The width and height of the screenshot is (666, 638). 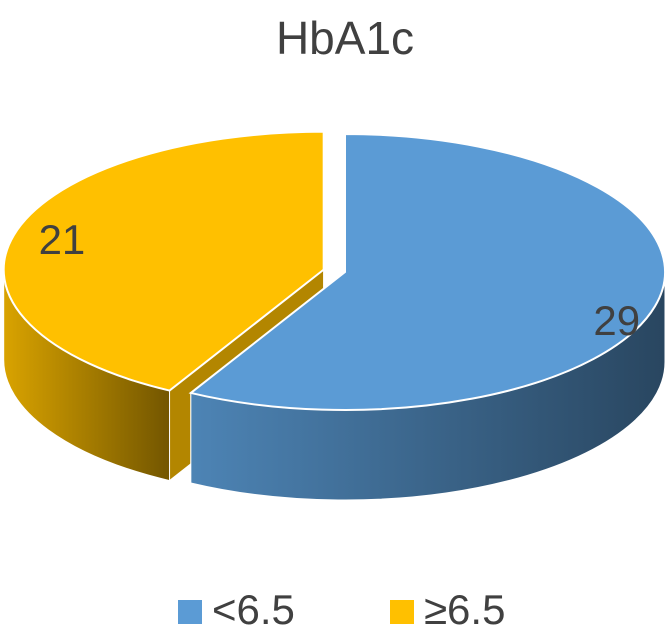 What do you see at coordinates (253, 609) in the screenshot?
I see `legend-label: <6.5` at bounding box center [253, 609].